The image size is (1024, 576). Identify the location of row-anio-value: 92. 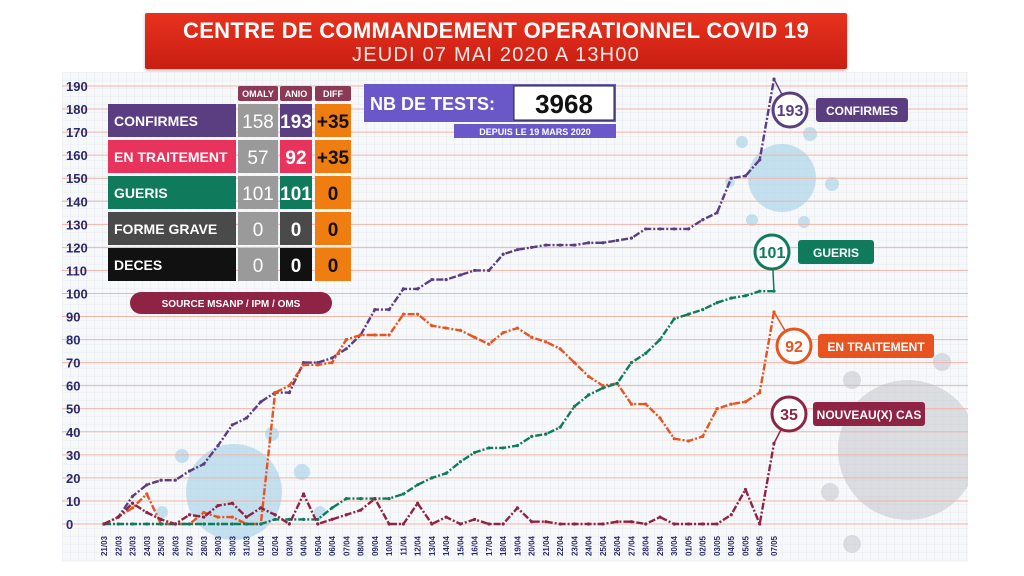
(295, 158).